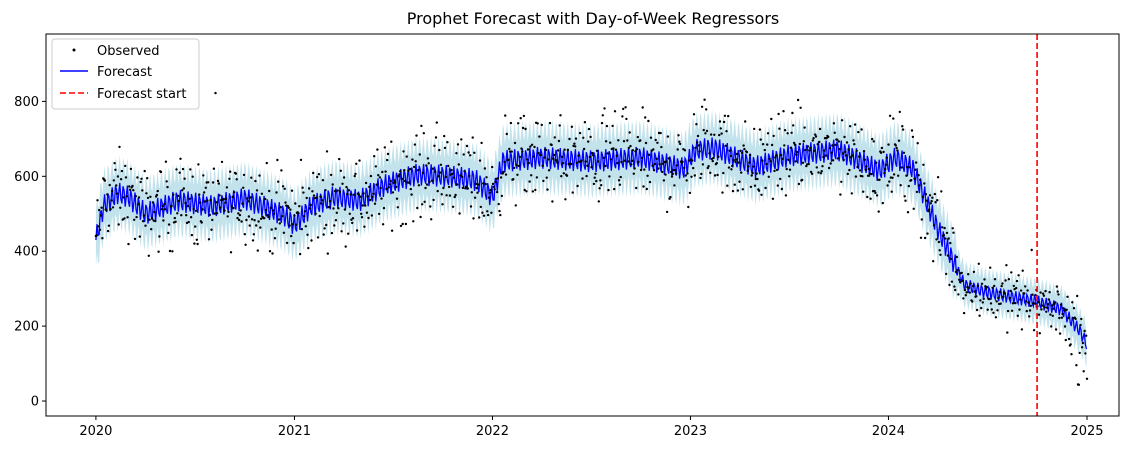 This screenshot has height=451, width=1141. Describe the element at coordinates (26, 252) in the screenshot. I see `y-tick-label: 400` at that location.